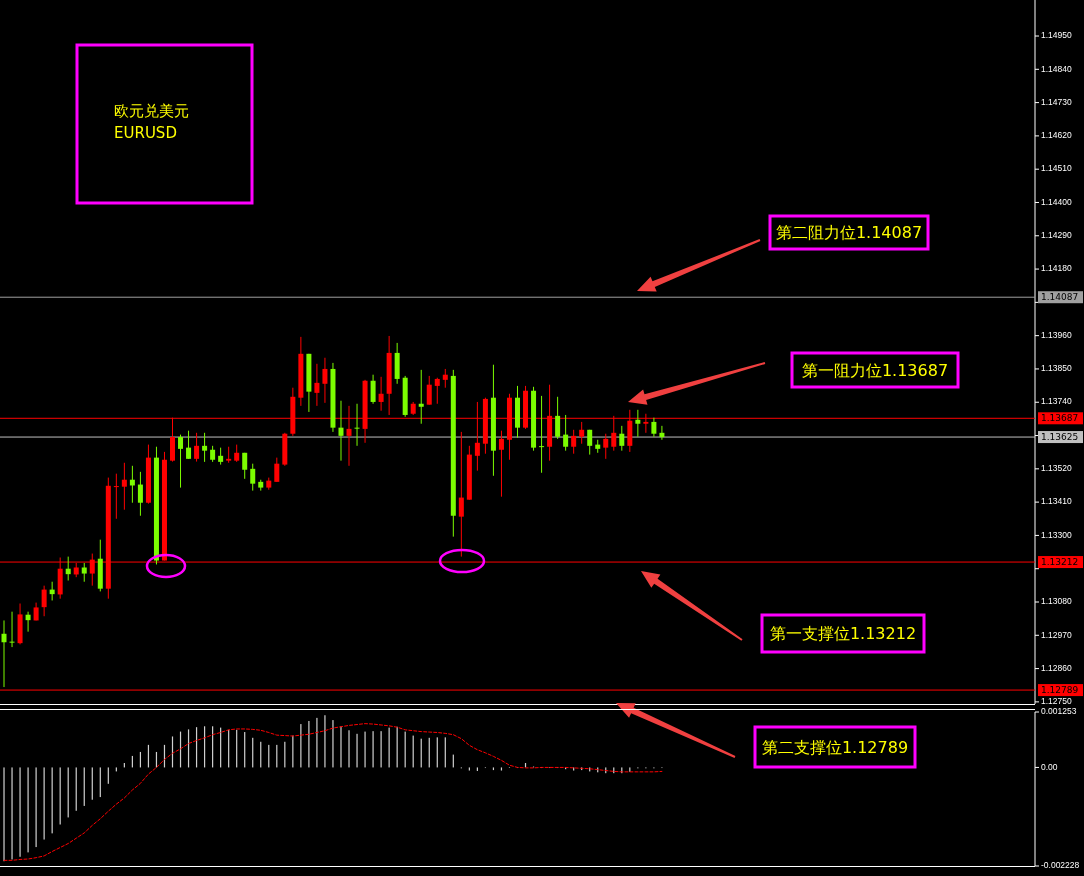 Image resolution: width=1084 pixels, height=876 pixels. I want to click on y-tick-label: -0.002228, so click(1060, 865).